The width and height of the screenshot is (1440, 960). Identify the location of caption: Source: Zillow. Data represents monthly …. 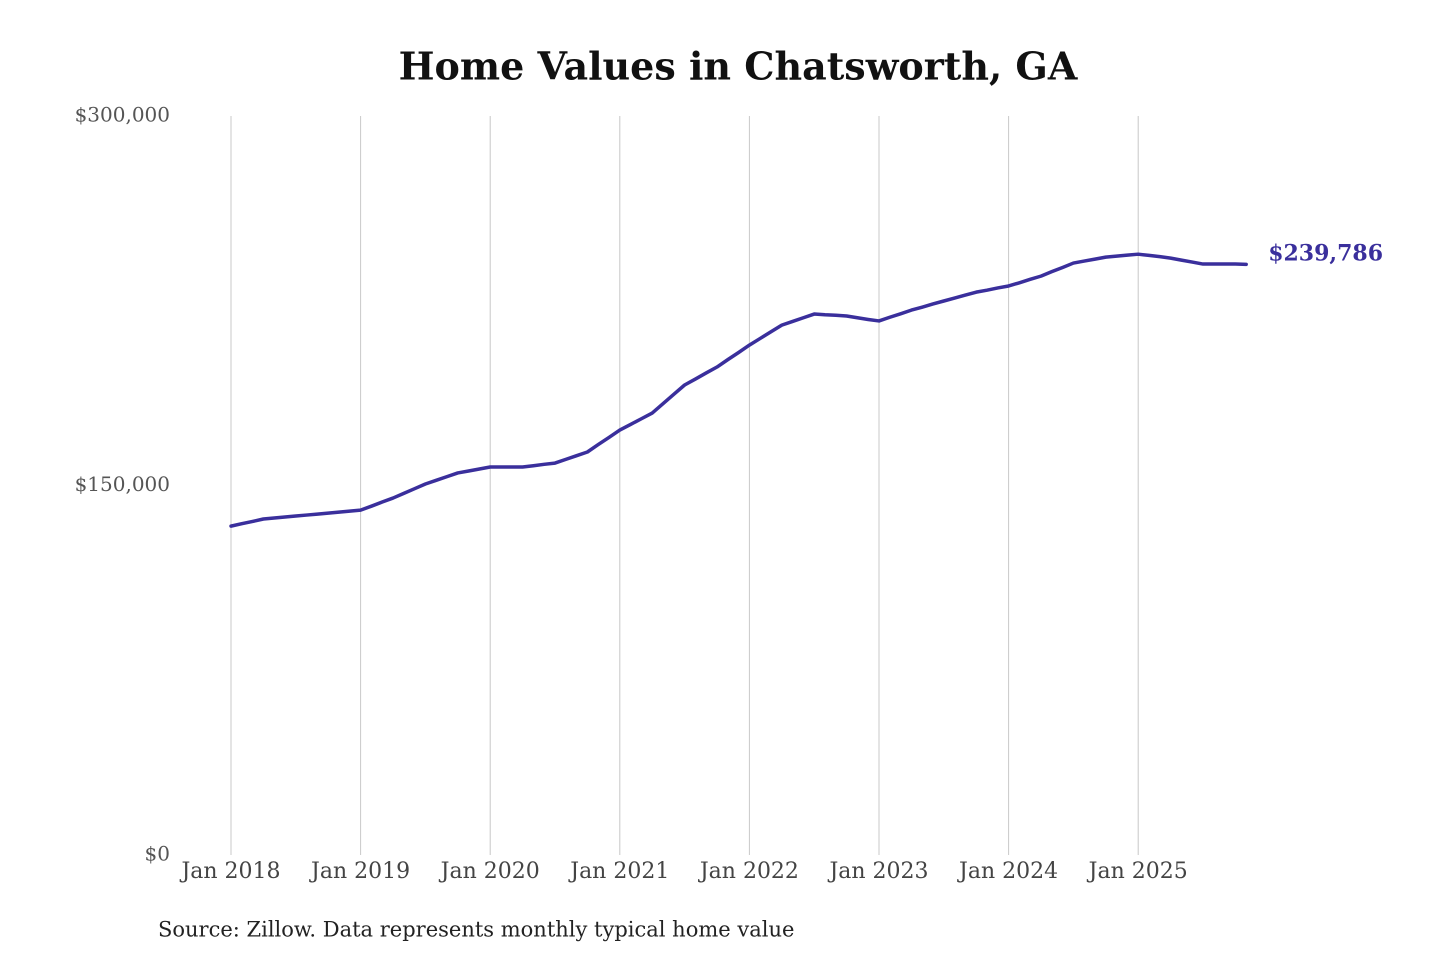
(476, 930).